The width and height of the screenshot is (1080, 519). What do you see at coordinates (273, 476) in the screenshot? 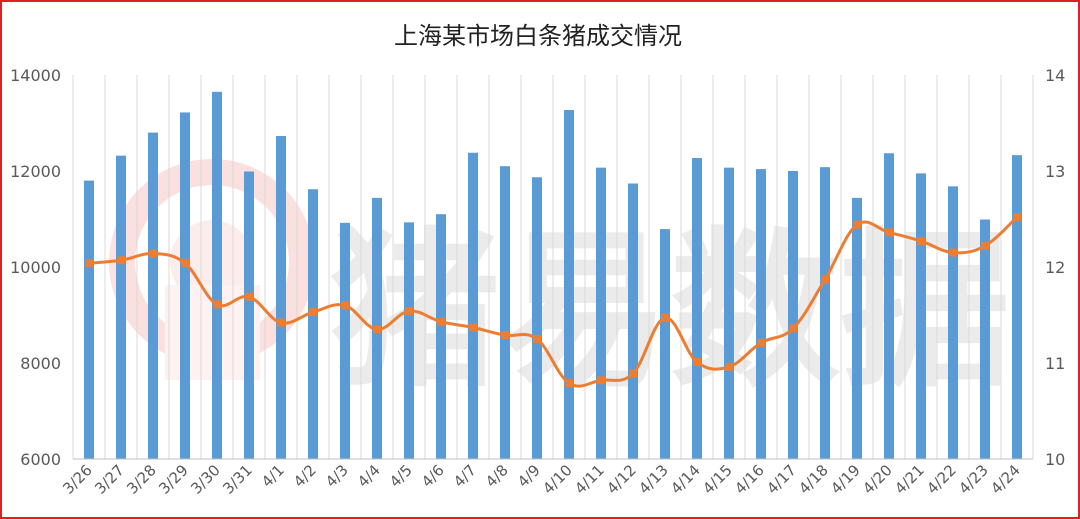
I see `x-tick-label: 4/1` at bounding box center [273, 476].